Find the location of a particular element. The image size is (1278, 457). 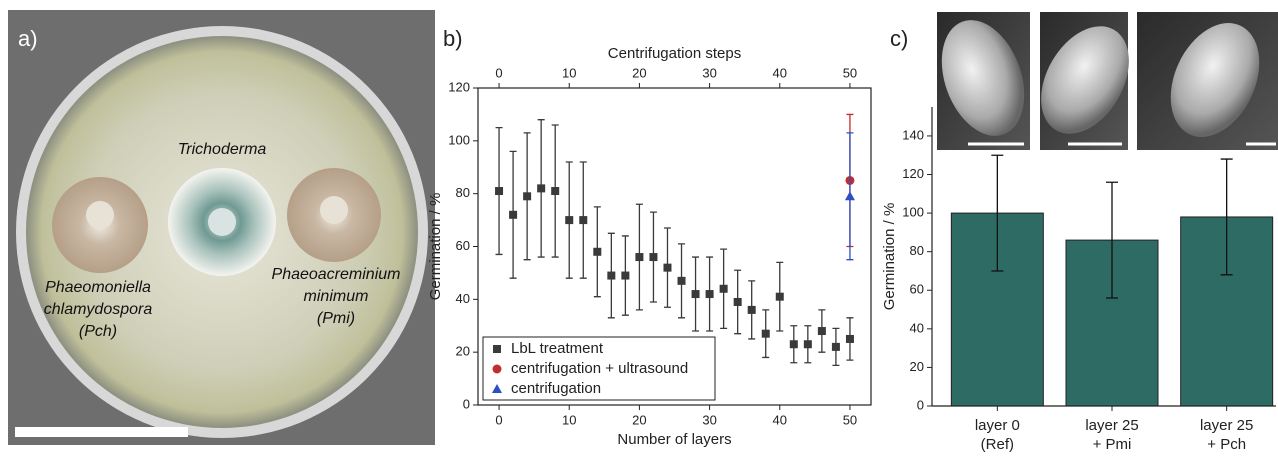

photo-label: (Pch) is located at coordinates (98, 331).